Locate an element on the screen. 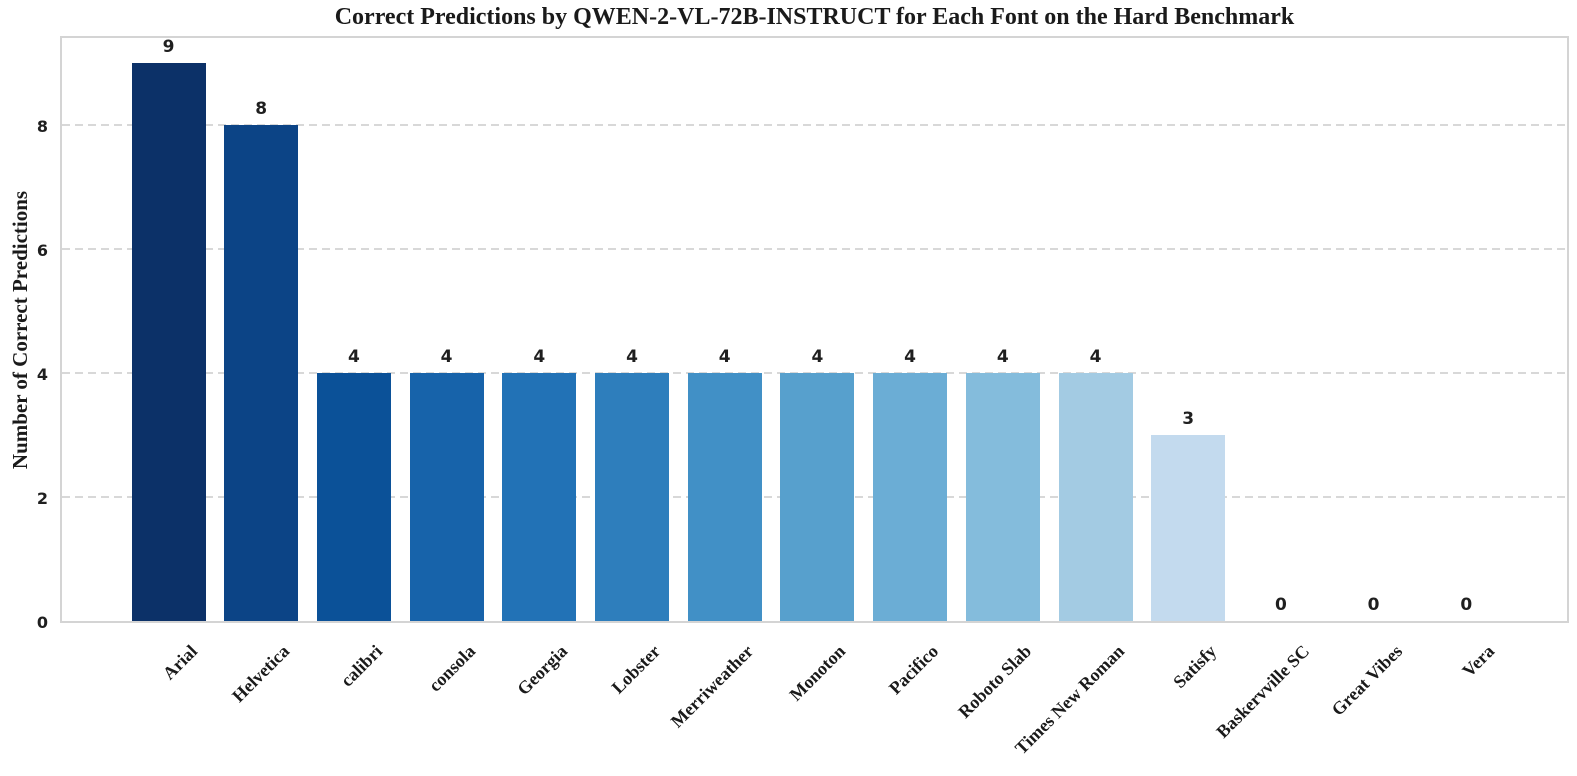 The width and height of the screenshot is (1577, 776). y-axis-title: Number of Correct Predictions is located at coordinates (20, 330).